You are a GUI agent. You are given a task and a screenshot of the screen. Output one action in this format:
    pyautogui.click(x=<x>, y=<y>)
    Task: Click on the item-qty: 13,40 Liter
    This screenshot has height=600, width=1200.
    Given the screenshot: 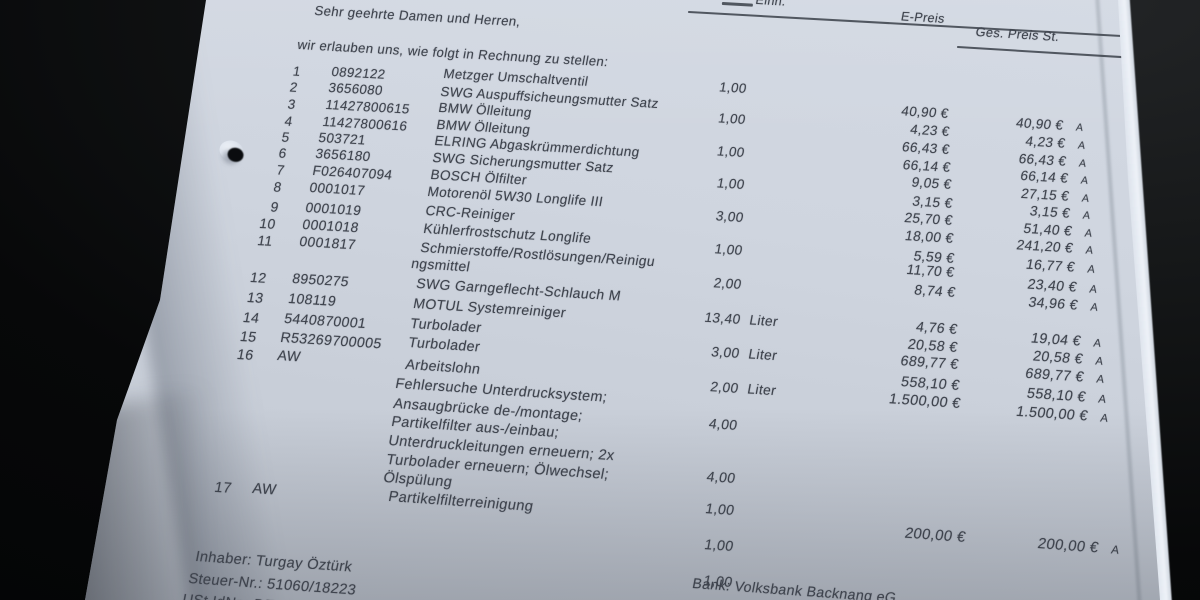 What is the action you would take?
    pyautogui.click(x=711, y=318)
    